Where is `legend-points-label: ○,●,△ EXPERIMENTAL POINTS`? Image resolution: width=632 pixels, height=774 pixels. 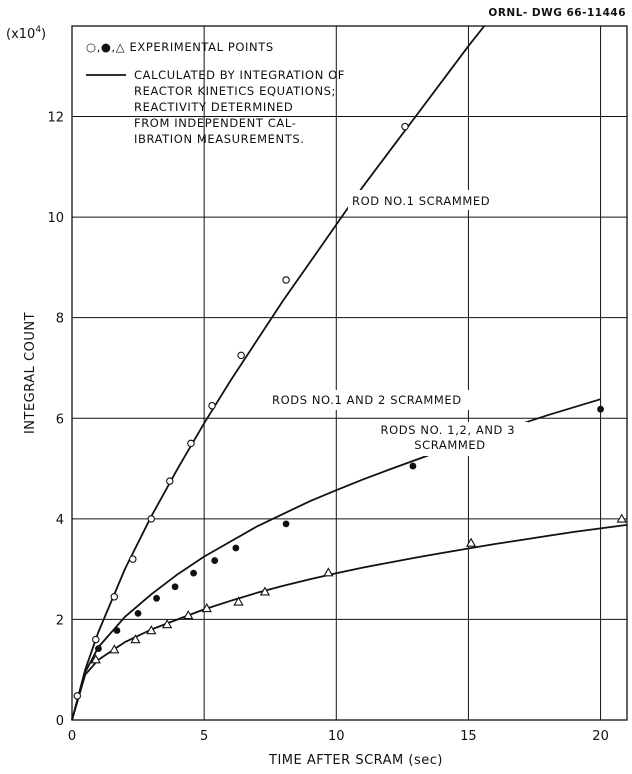
legend-points-label: ○,●,△ EXPERIMENTAL POINTS is located at coordinates (180, 47).